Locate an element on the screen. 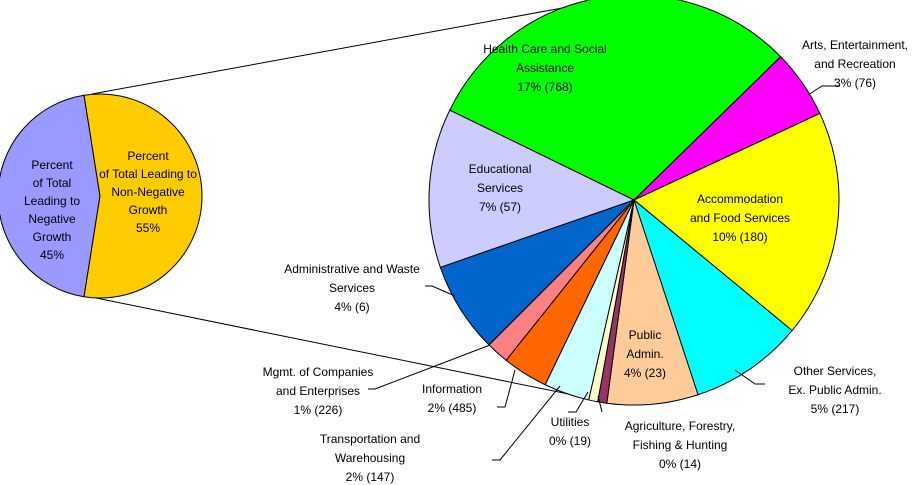 The width and height of the screenshot is (918, 485). slice-value-label: 45% is located at coordinates (52, 255).